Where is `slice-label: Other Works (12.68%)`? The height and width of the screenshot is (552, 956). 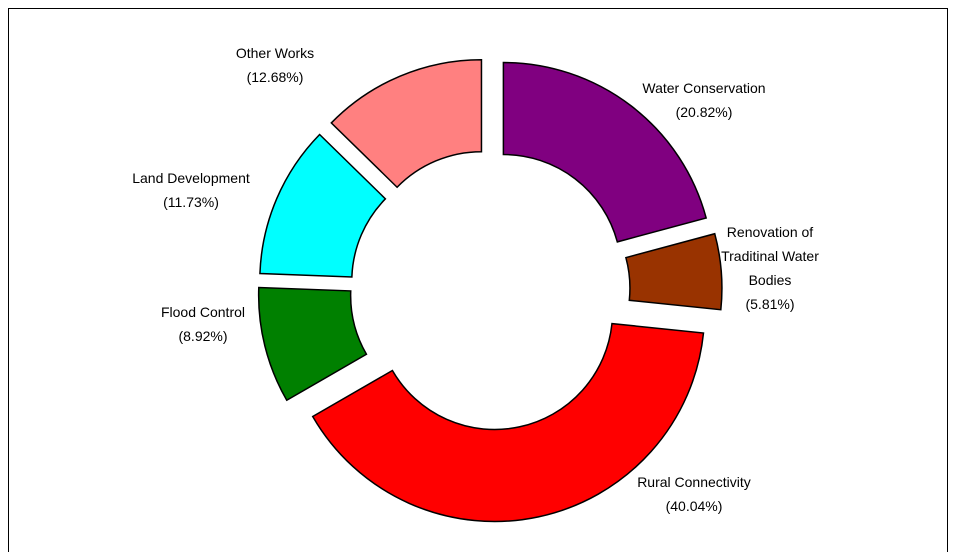
slice-label: Other Works (12.68%) is located at coordinates (275, 65).